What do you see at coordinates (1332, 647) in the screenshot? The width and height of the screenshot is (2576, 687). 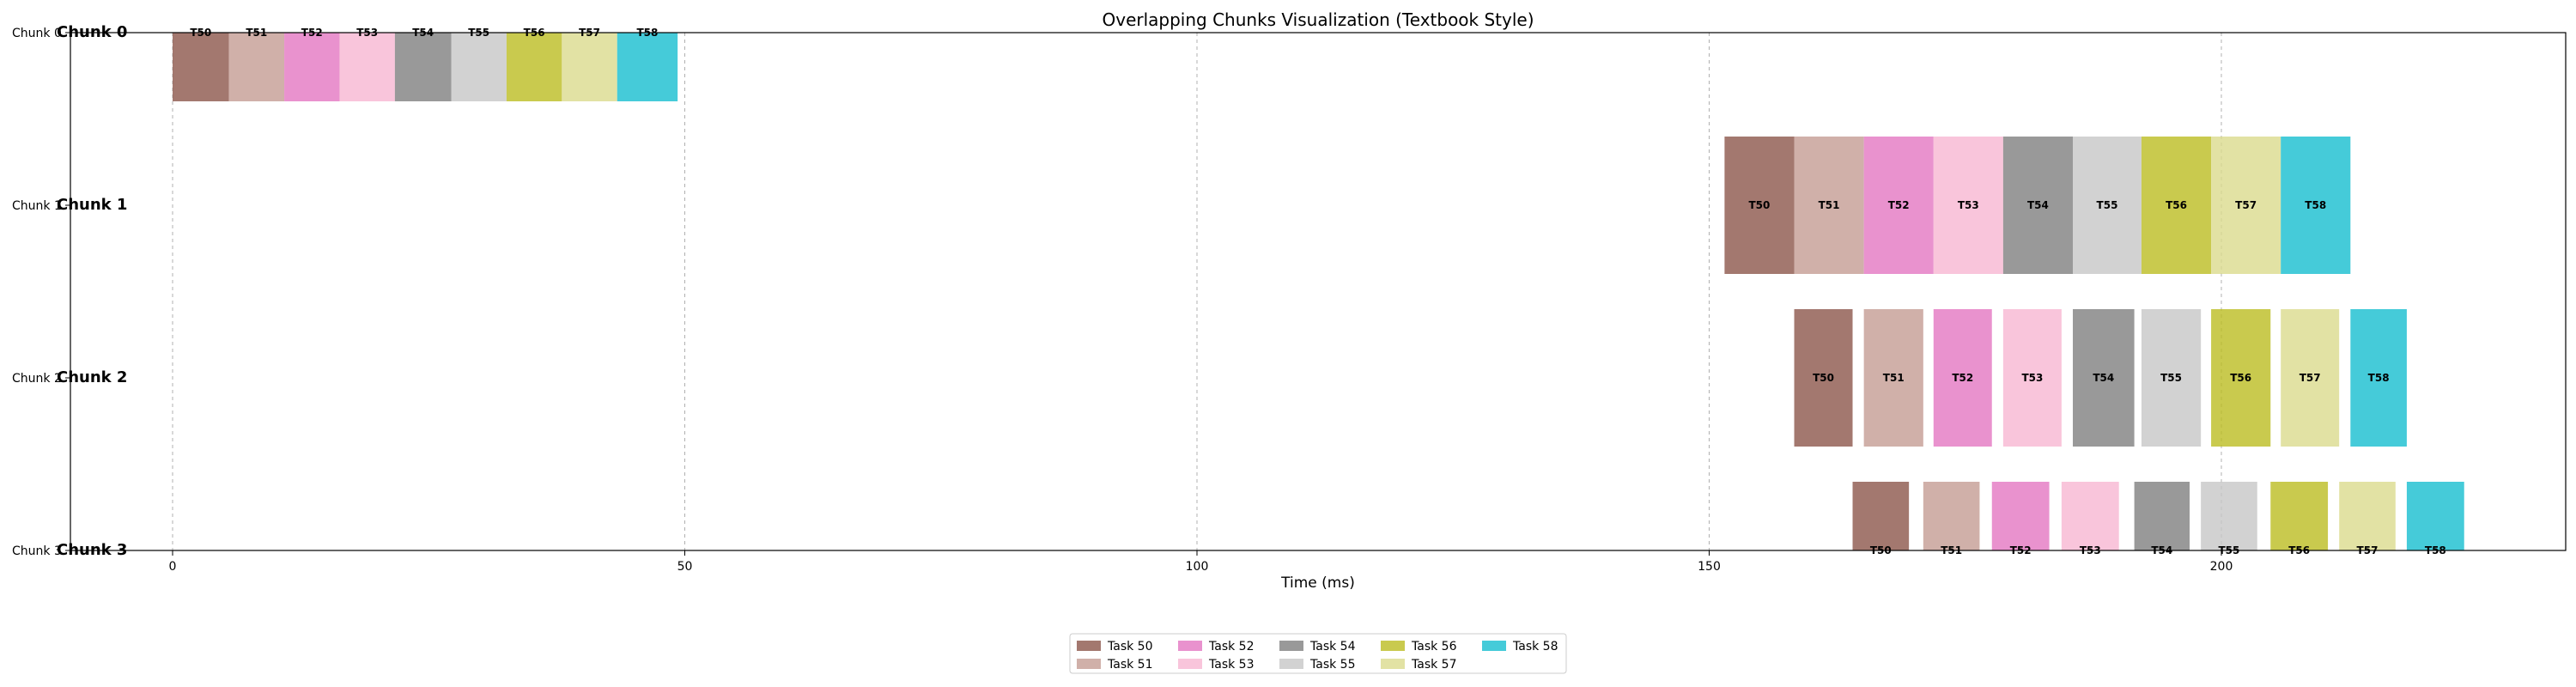 I see `legend-label: Task 54` at bounding box center [1332, 647].